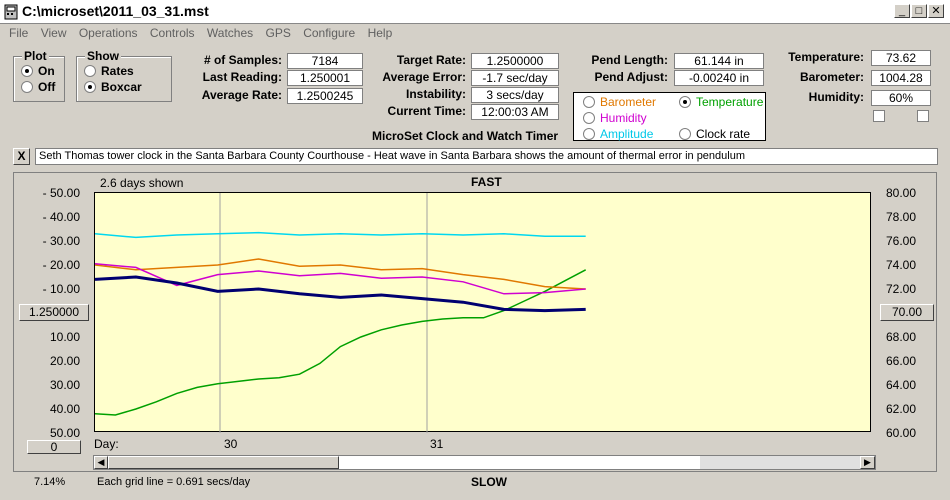 The width and height of the screenshot is (950, 500). Describe the element at coordinates (902, 11) in the screenshot. I see `minimize-button: _` at that location.